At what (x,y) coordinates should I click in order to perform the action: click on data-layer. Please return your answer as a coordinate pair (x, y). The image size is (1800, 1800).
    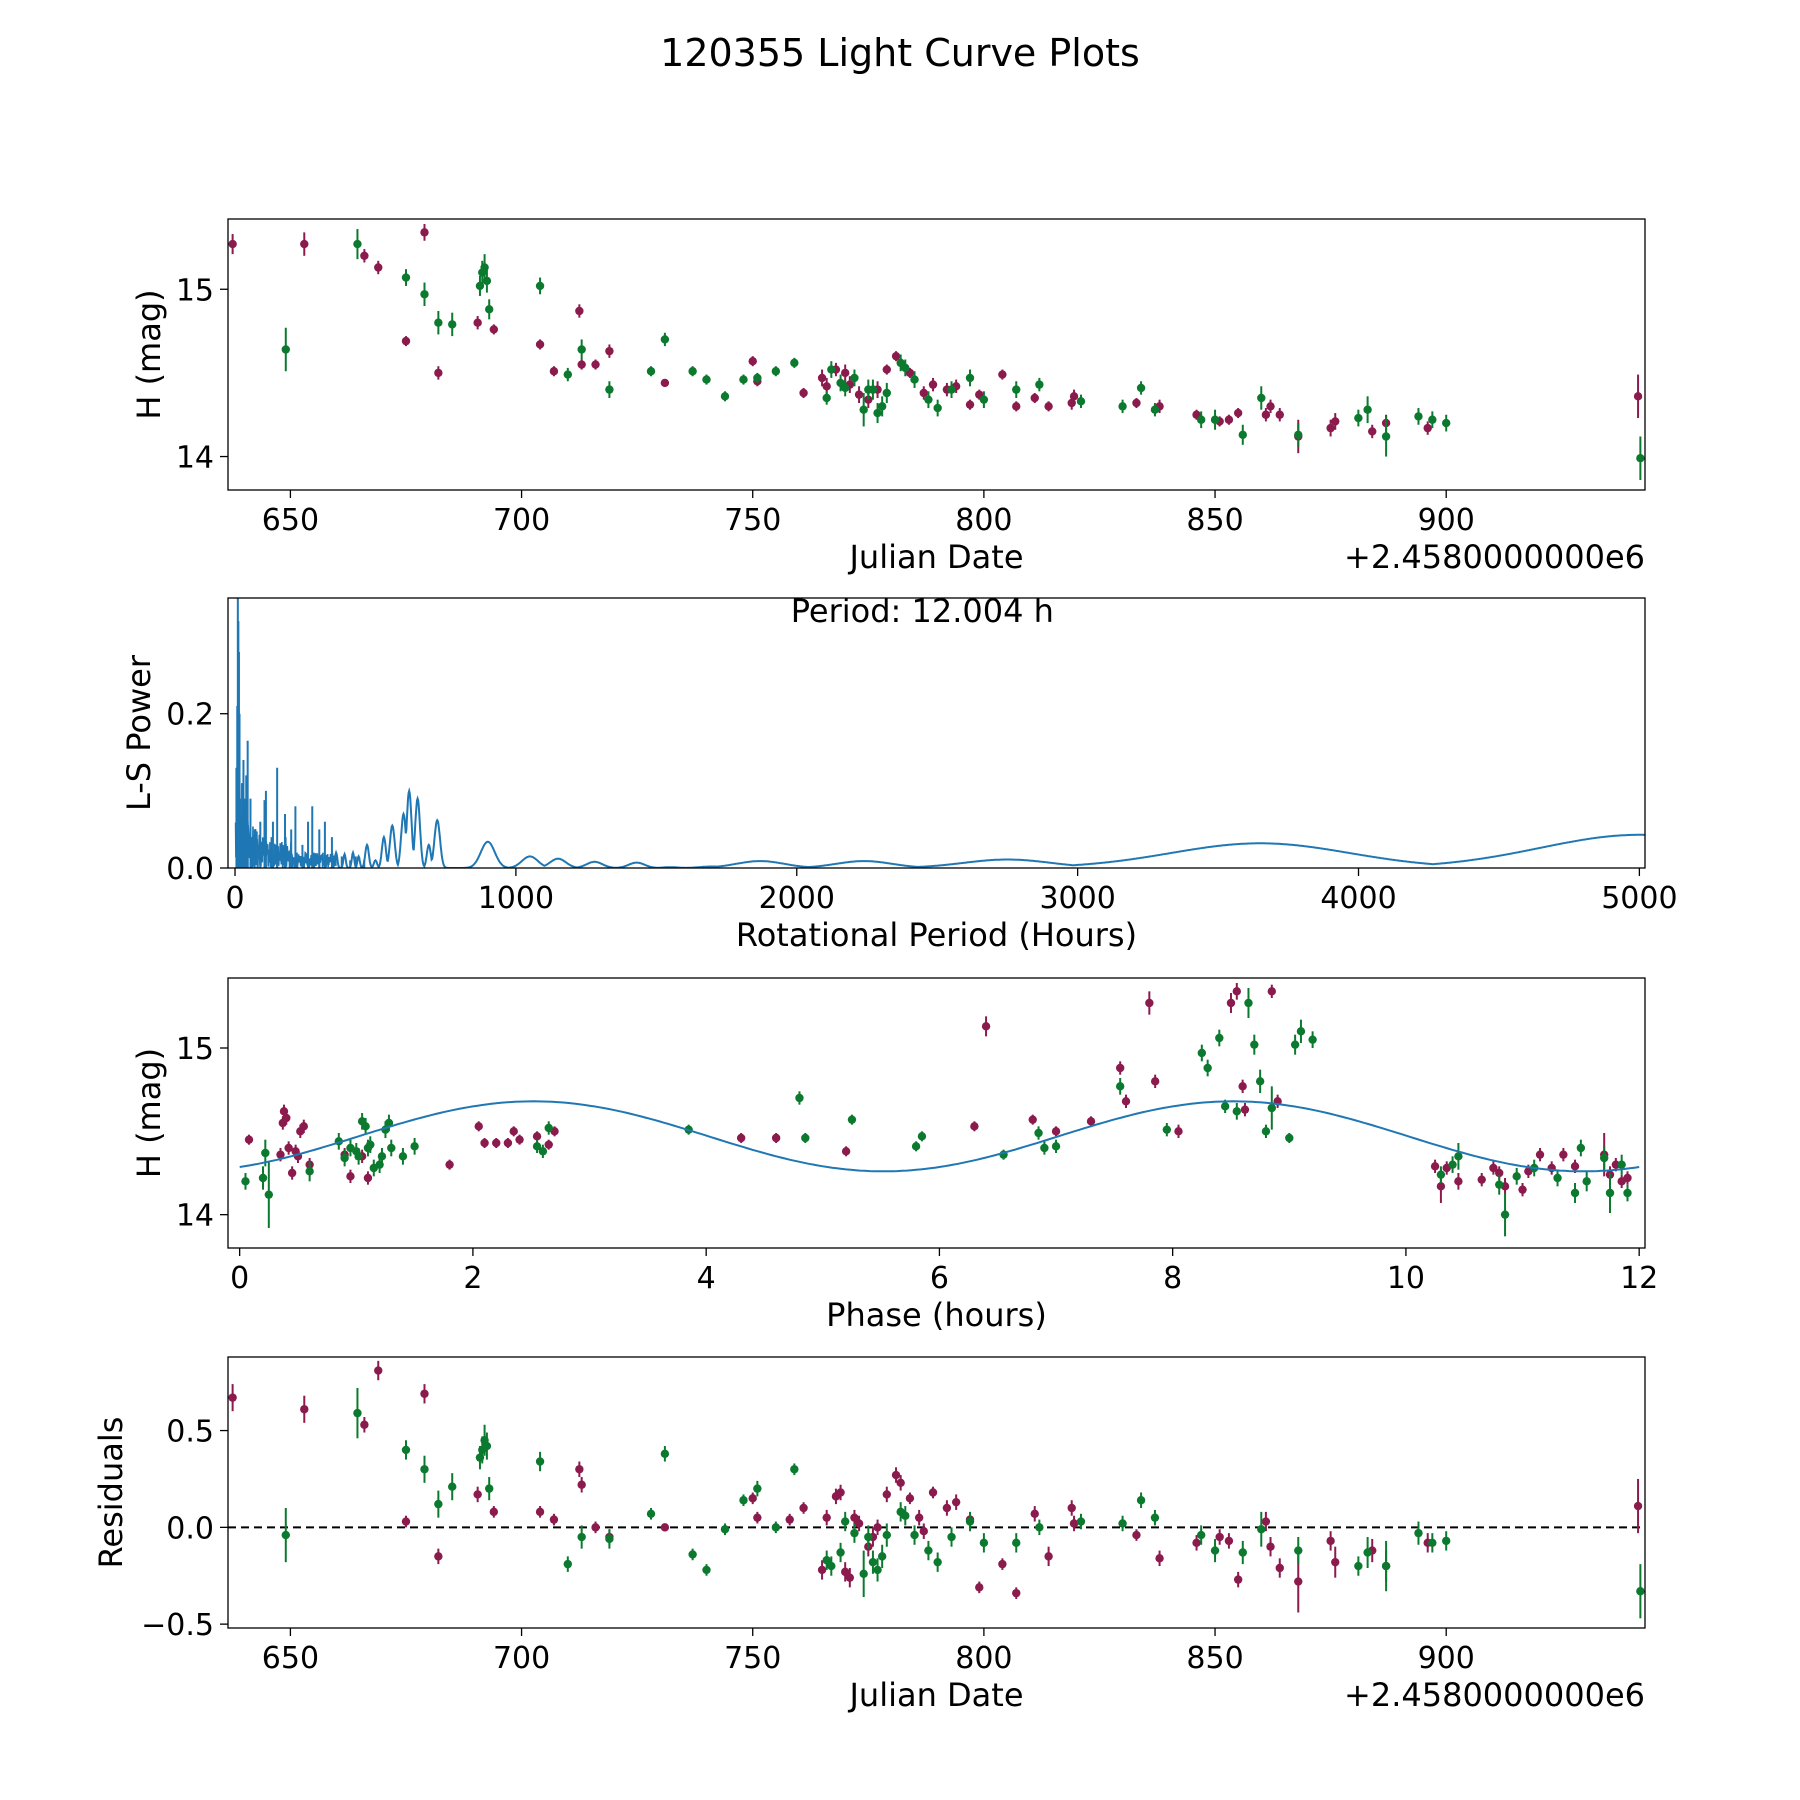
    Looking at the image, I should click on (936, 1489).